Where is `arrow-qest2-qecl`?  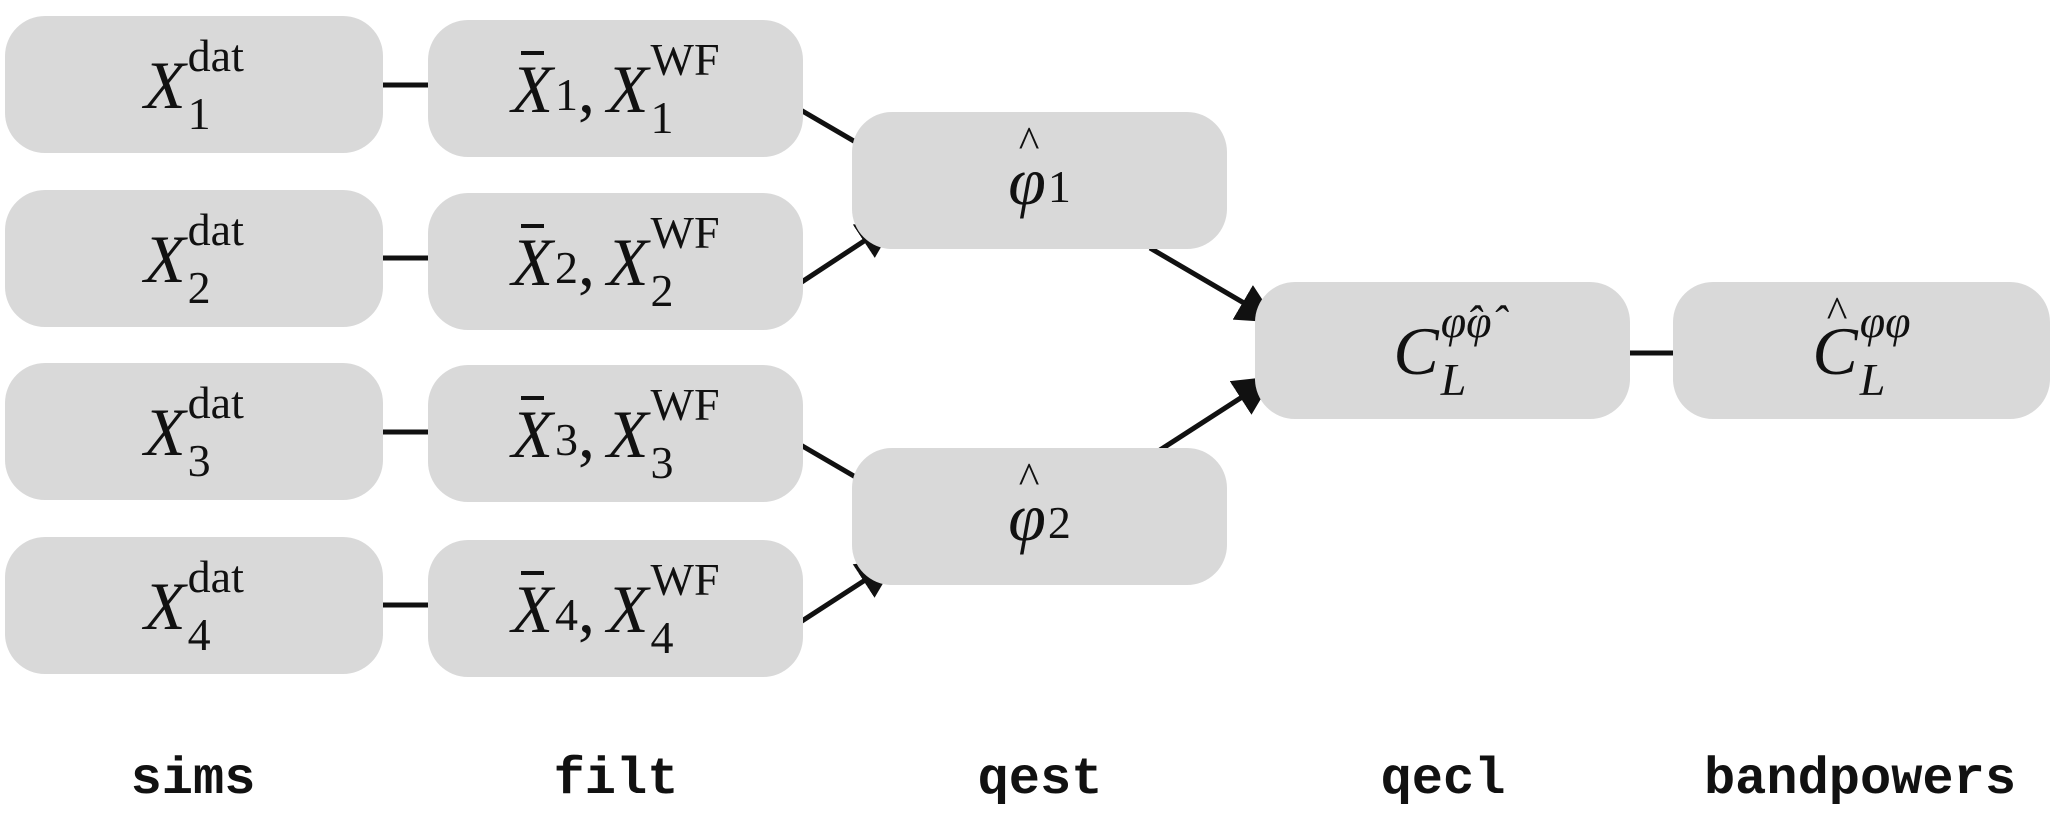 arrow-qest2-qecl is located at coordinates (1216, 414).